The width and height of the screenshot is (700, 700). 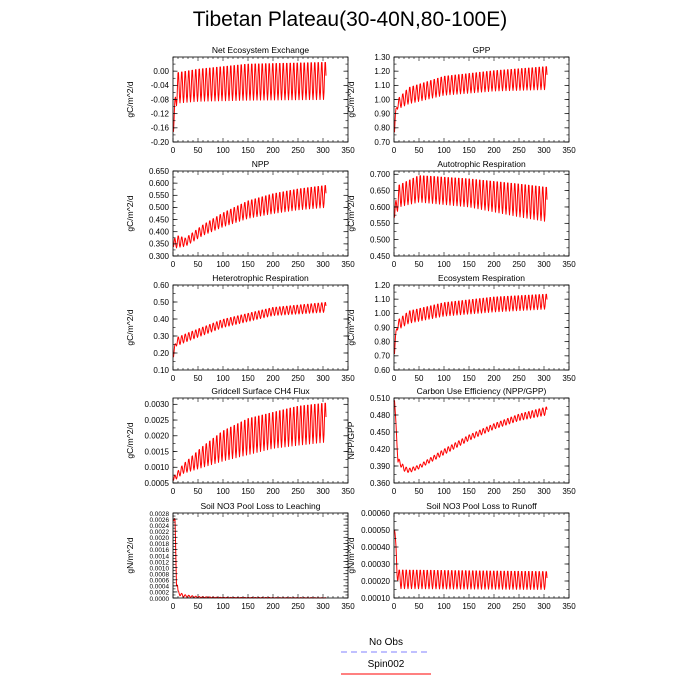 I want to click on y-tick-label: 0.650, so click(x=159, y=171).